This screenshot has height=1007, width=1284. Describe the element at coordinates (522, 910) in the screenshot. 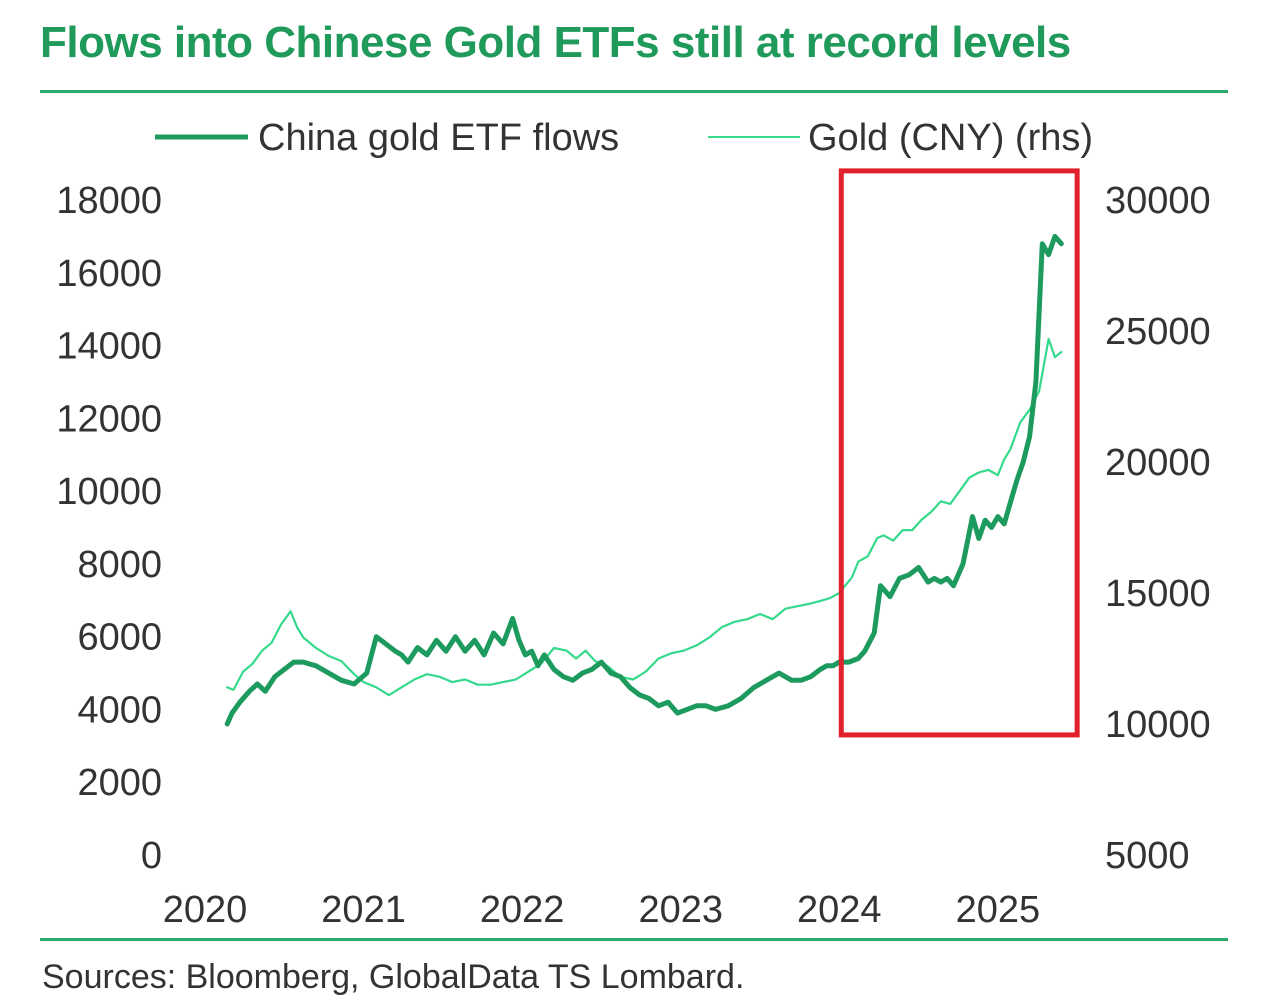

I see `x-tick-label: 2022` at that location.